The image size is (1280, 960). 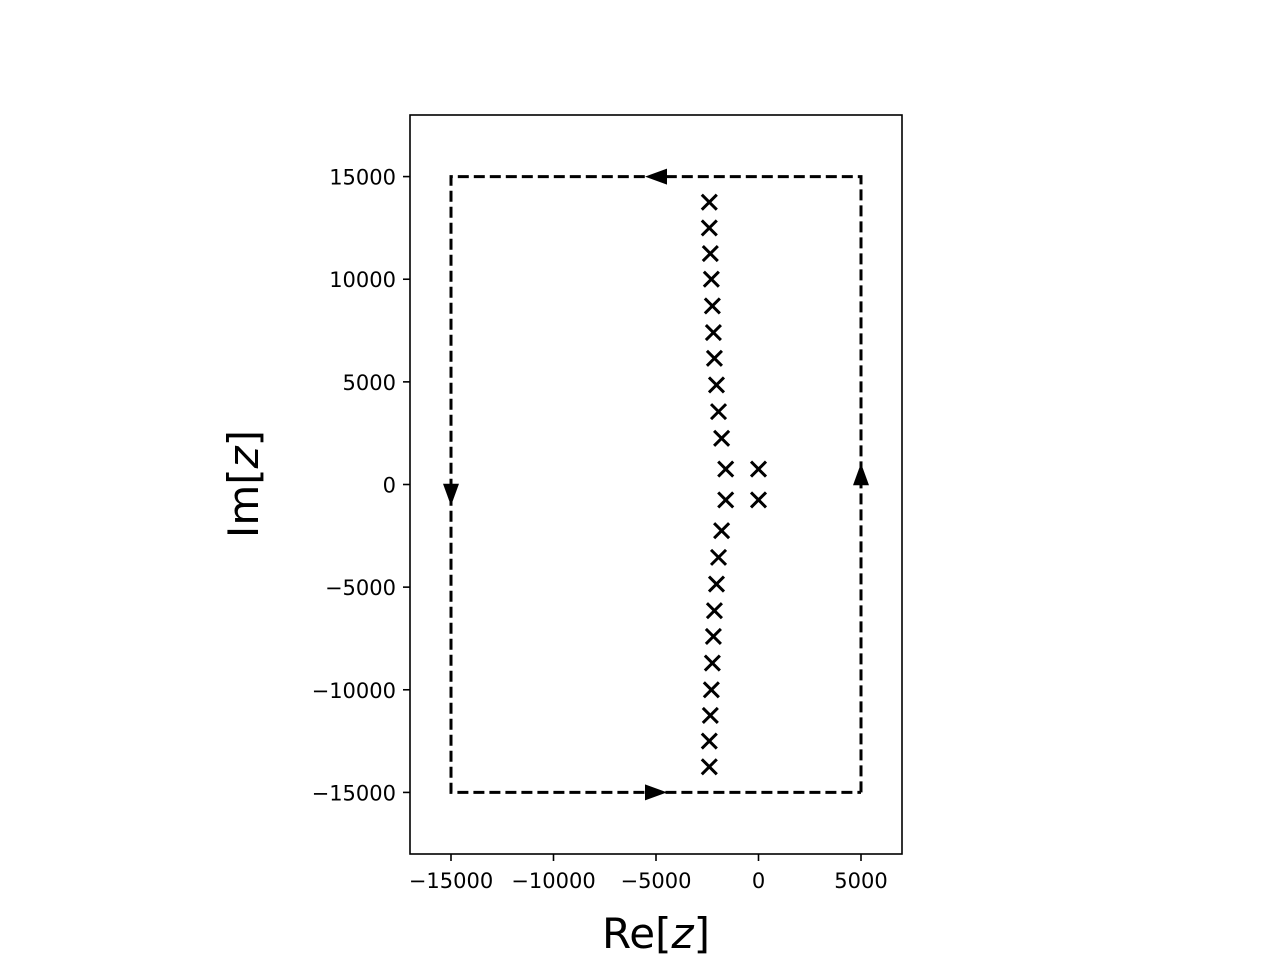 What do you see at coordinates (451, 494) in the screenshot?
I see `contour-arrow-down` at bounding box center [451, 494].